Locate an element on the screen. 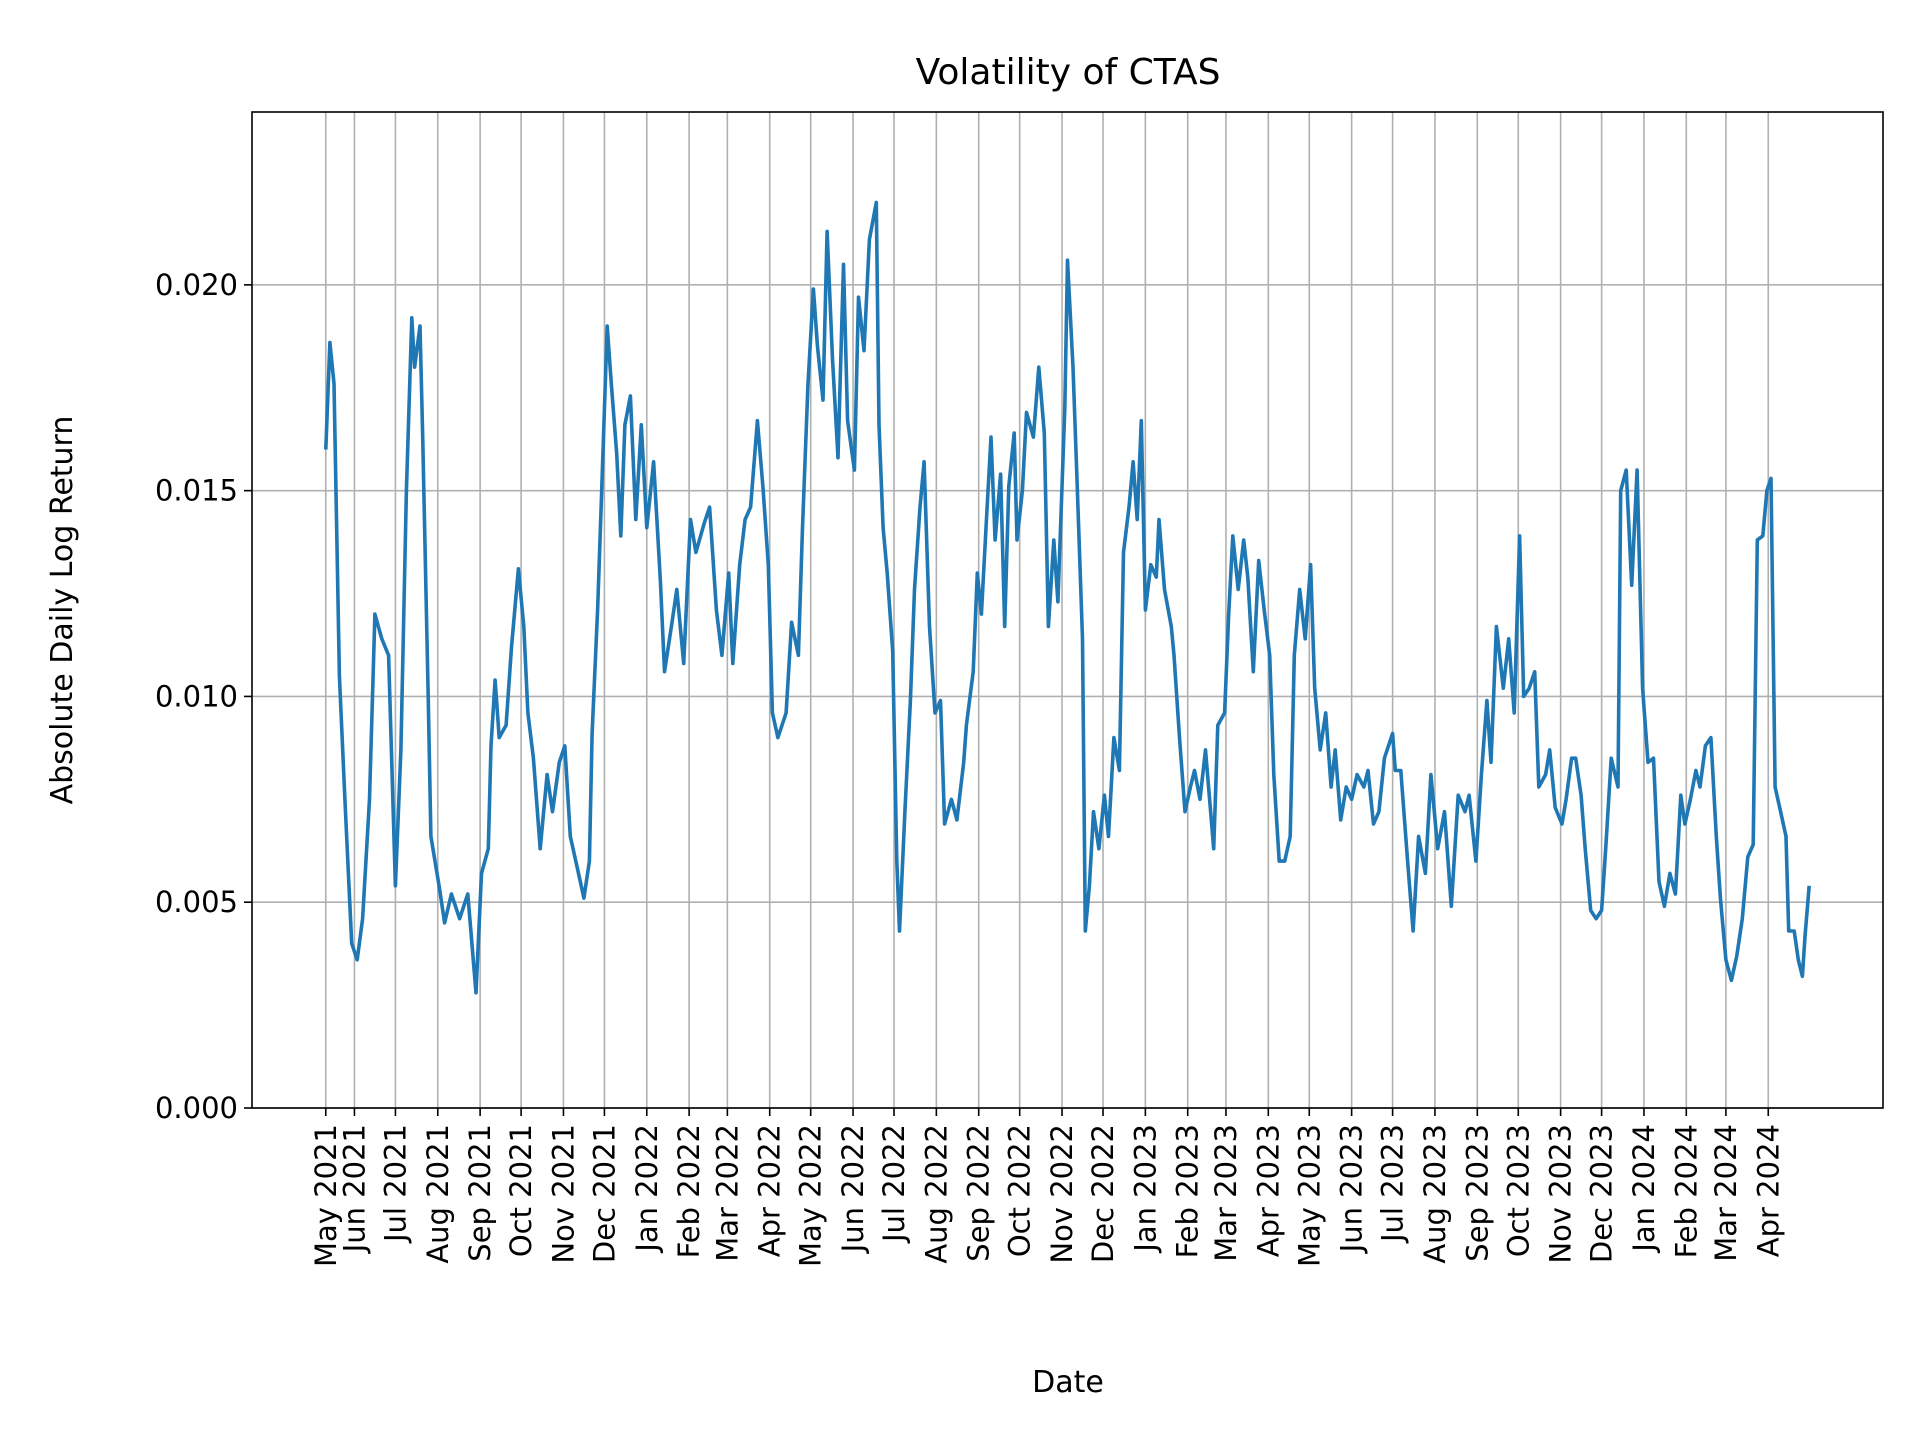 The image size is (1920, 1440). x-tick-label: Apr 2022 is located at coordinates (770, 1190).